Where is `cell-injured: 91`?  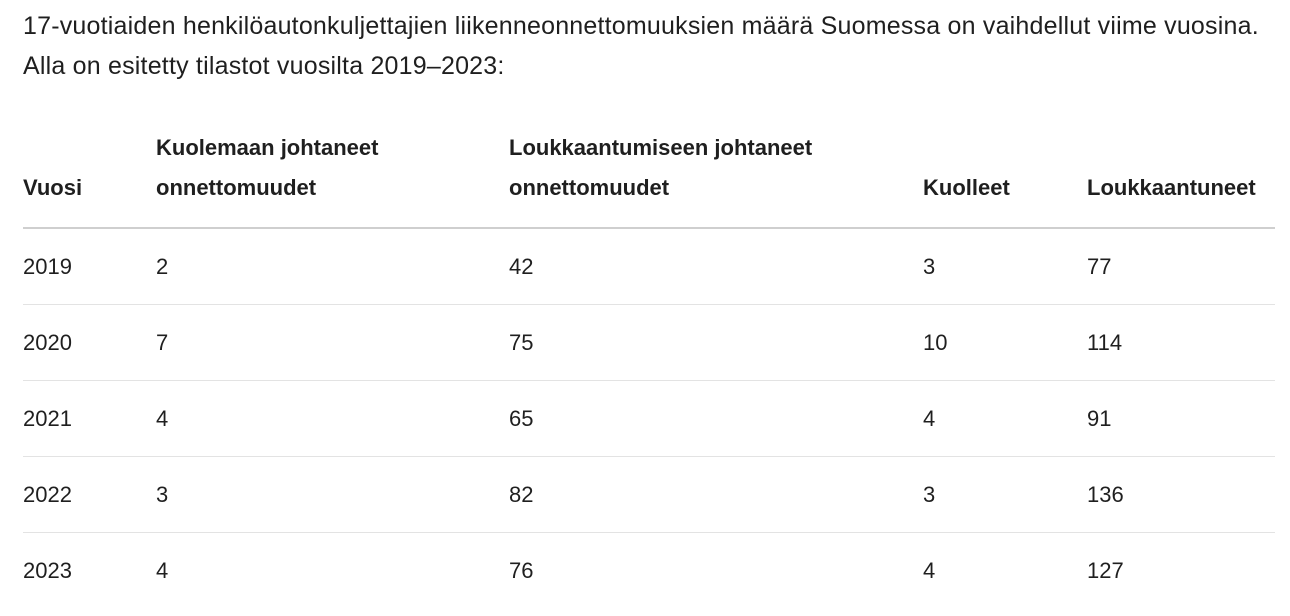 cell-injured: 91 is located at coordinates (1181, 418).